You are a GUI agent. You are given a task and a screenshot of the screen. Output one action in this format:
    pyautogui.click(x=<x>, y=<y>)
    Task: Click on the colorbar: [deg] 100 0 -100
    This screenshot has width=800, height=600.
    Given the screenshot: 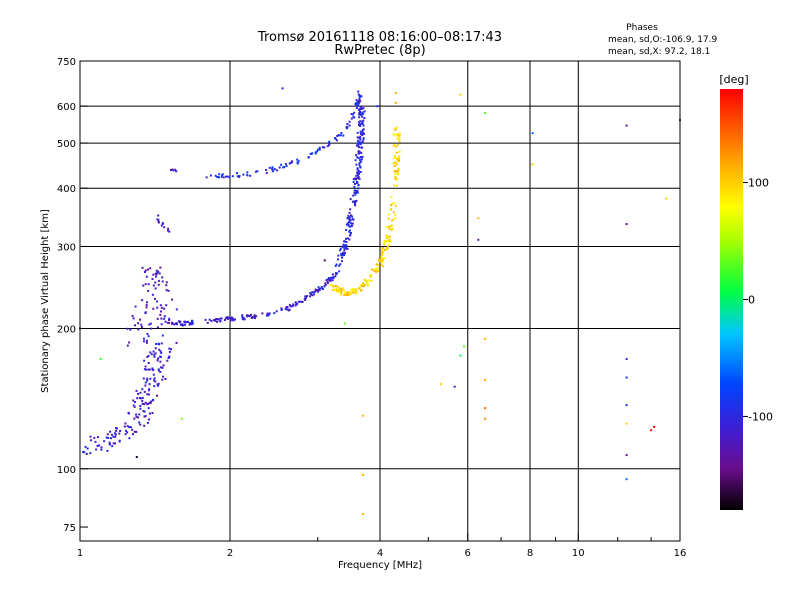 What is the action you would take?
    pyautogui.click(x=746, y=291)
    